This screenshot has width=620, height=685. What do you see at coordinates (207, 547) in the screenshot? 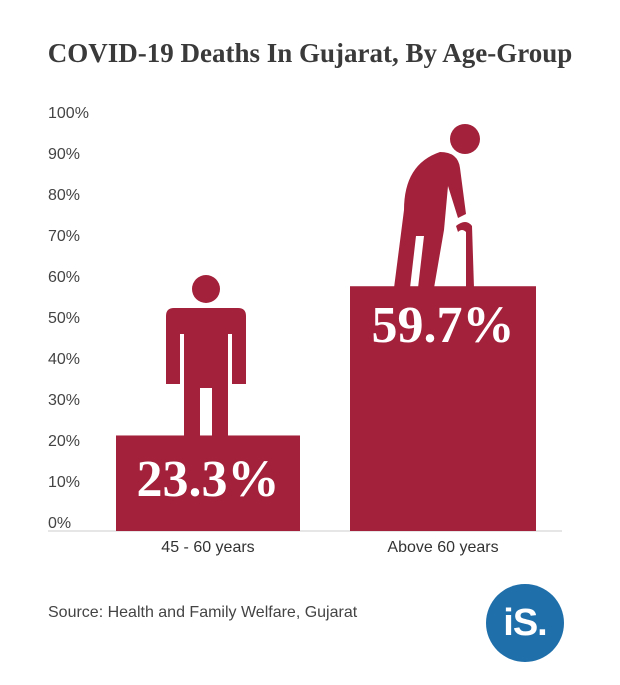
I see `category-label: 45 - 60 years` at bounding box center [207, 547].